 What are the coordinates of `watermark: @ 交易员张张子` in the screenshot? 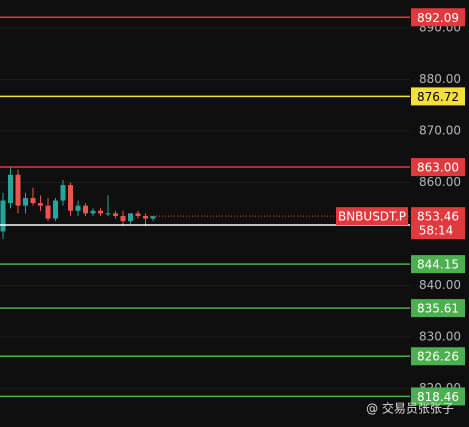 It's located at (410, 408).